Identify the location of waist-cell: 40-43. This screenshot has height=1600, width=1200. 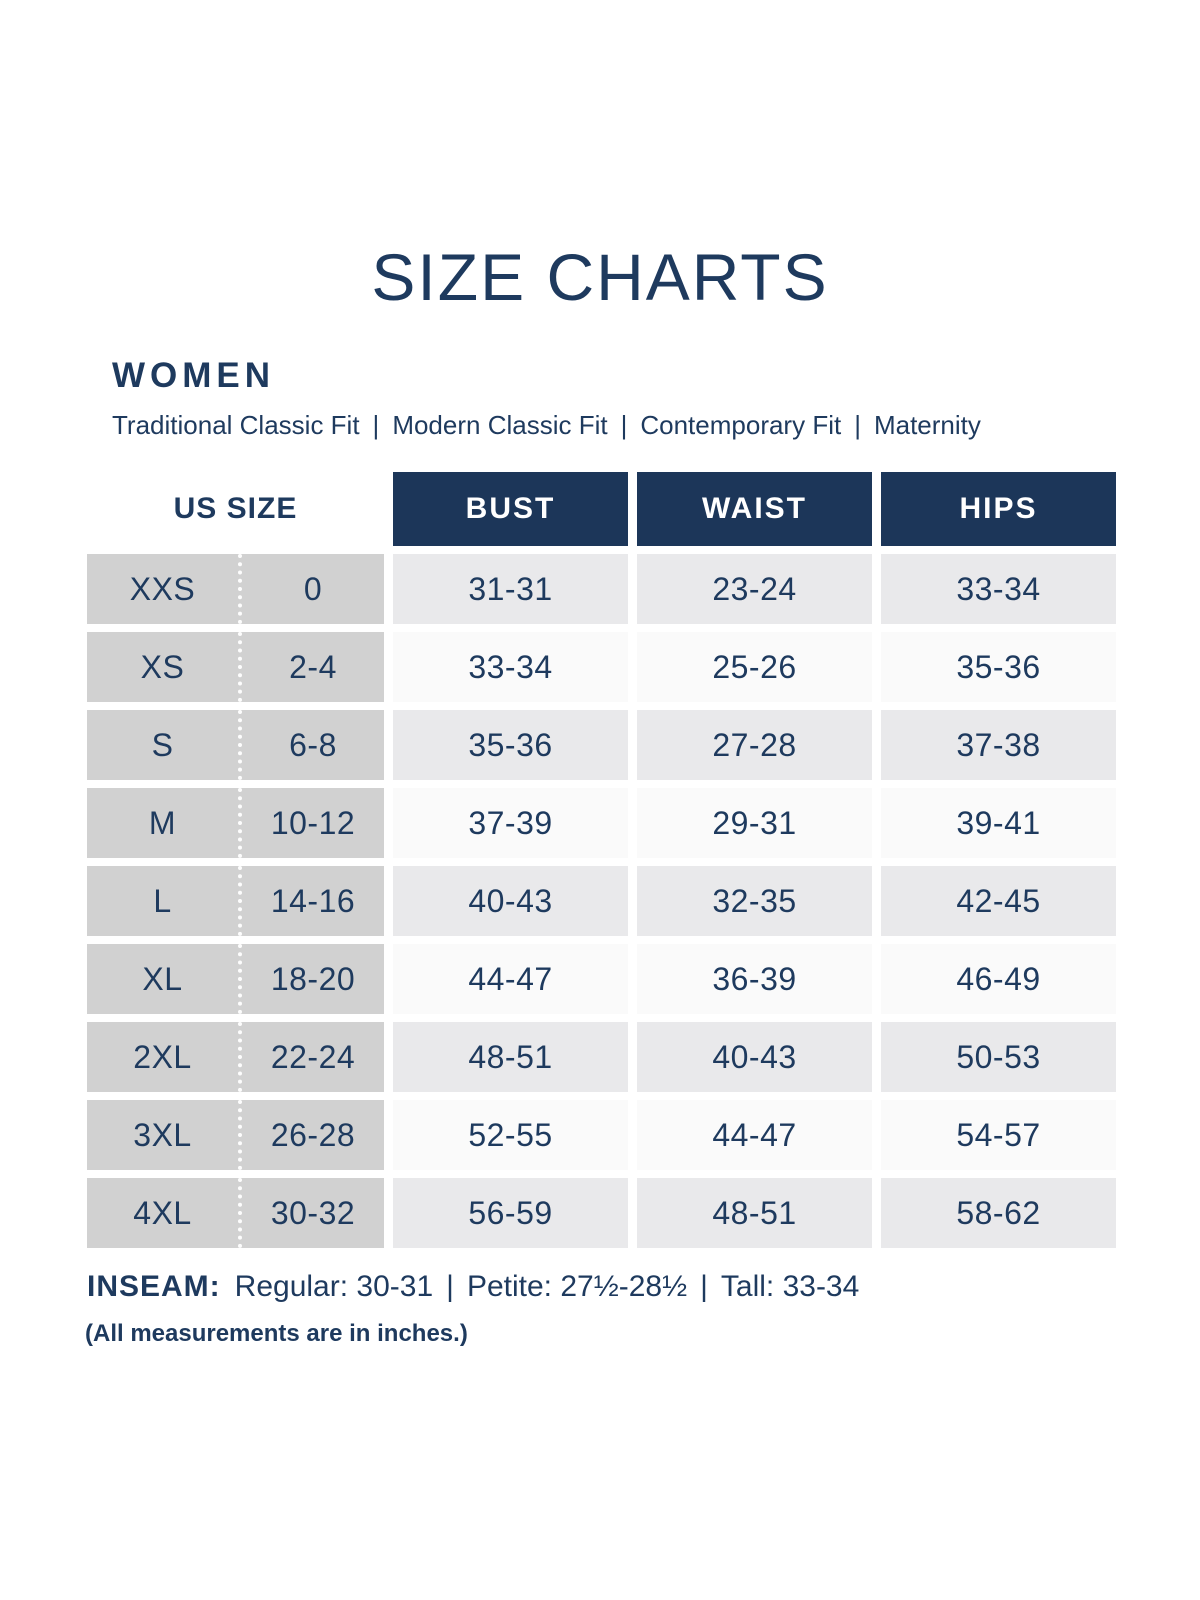
(754, 1057).